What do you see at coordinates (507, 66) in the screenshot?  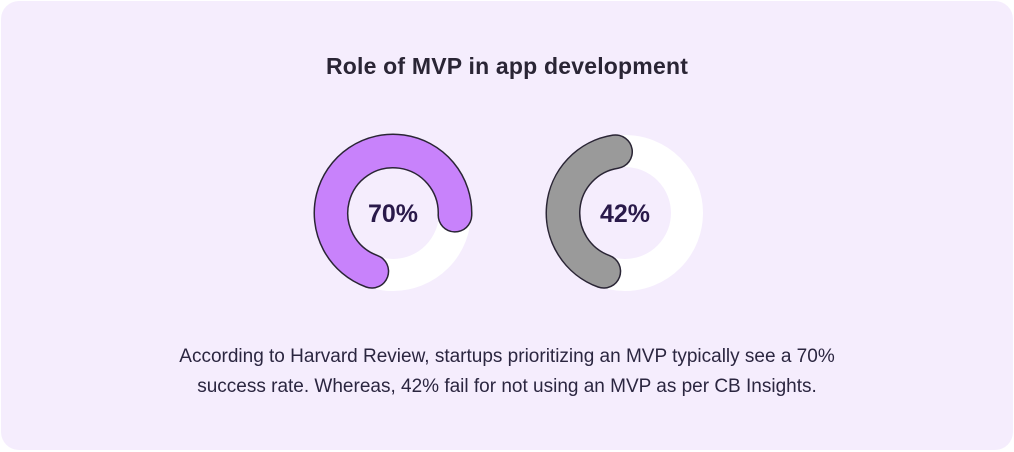 I see `chart-title: Role of MVP in app development` at bounding box center [507, 66].